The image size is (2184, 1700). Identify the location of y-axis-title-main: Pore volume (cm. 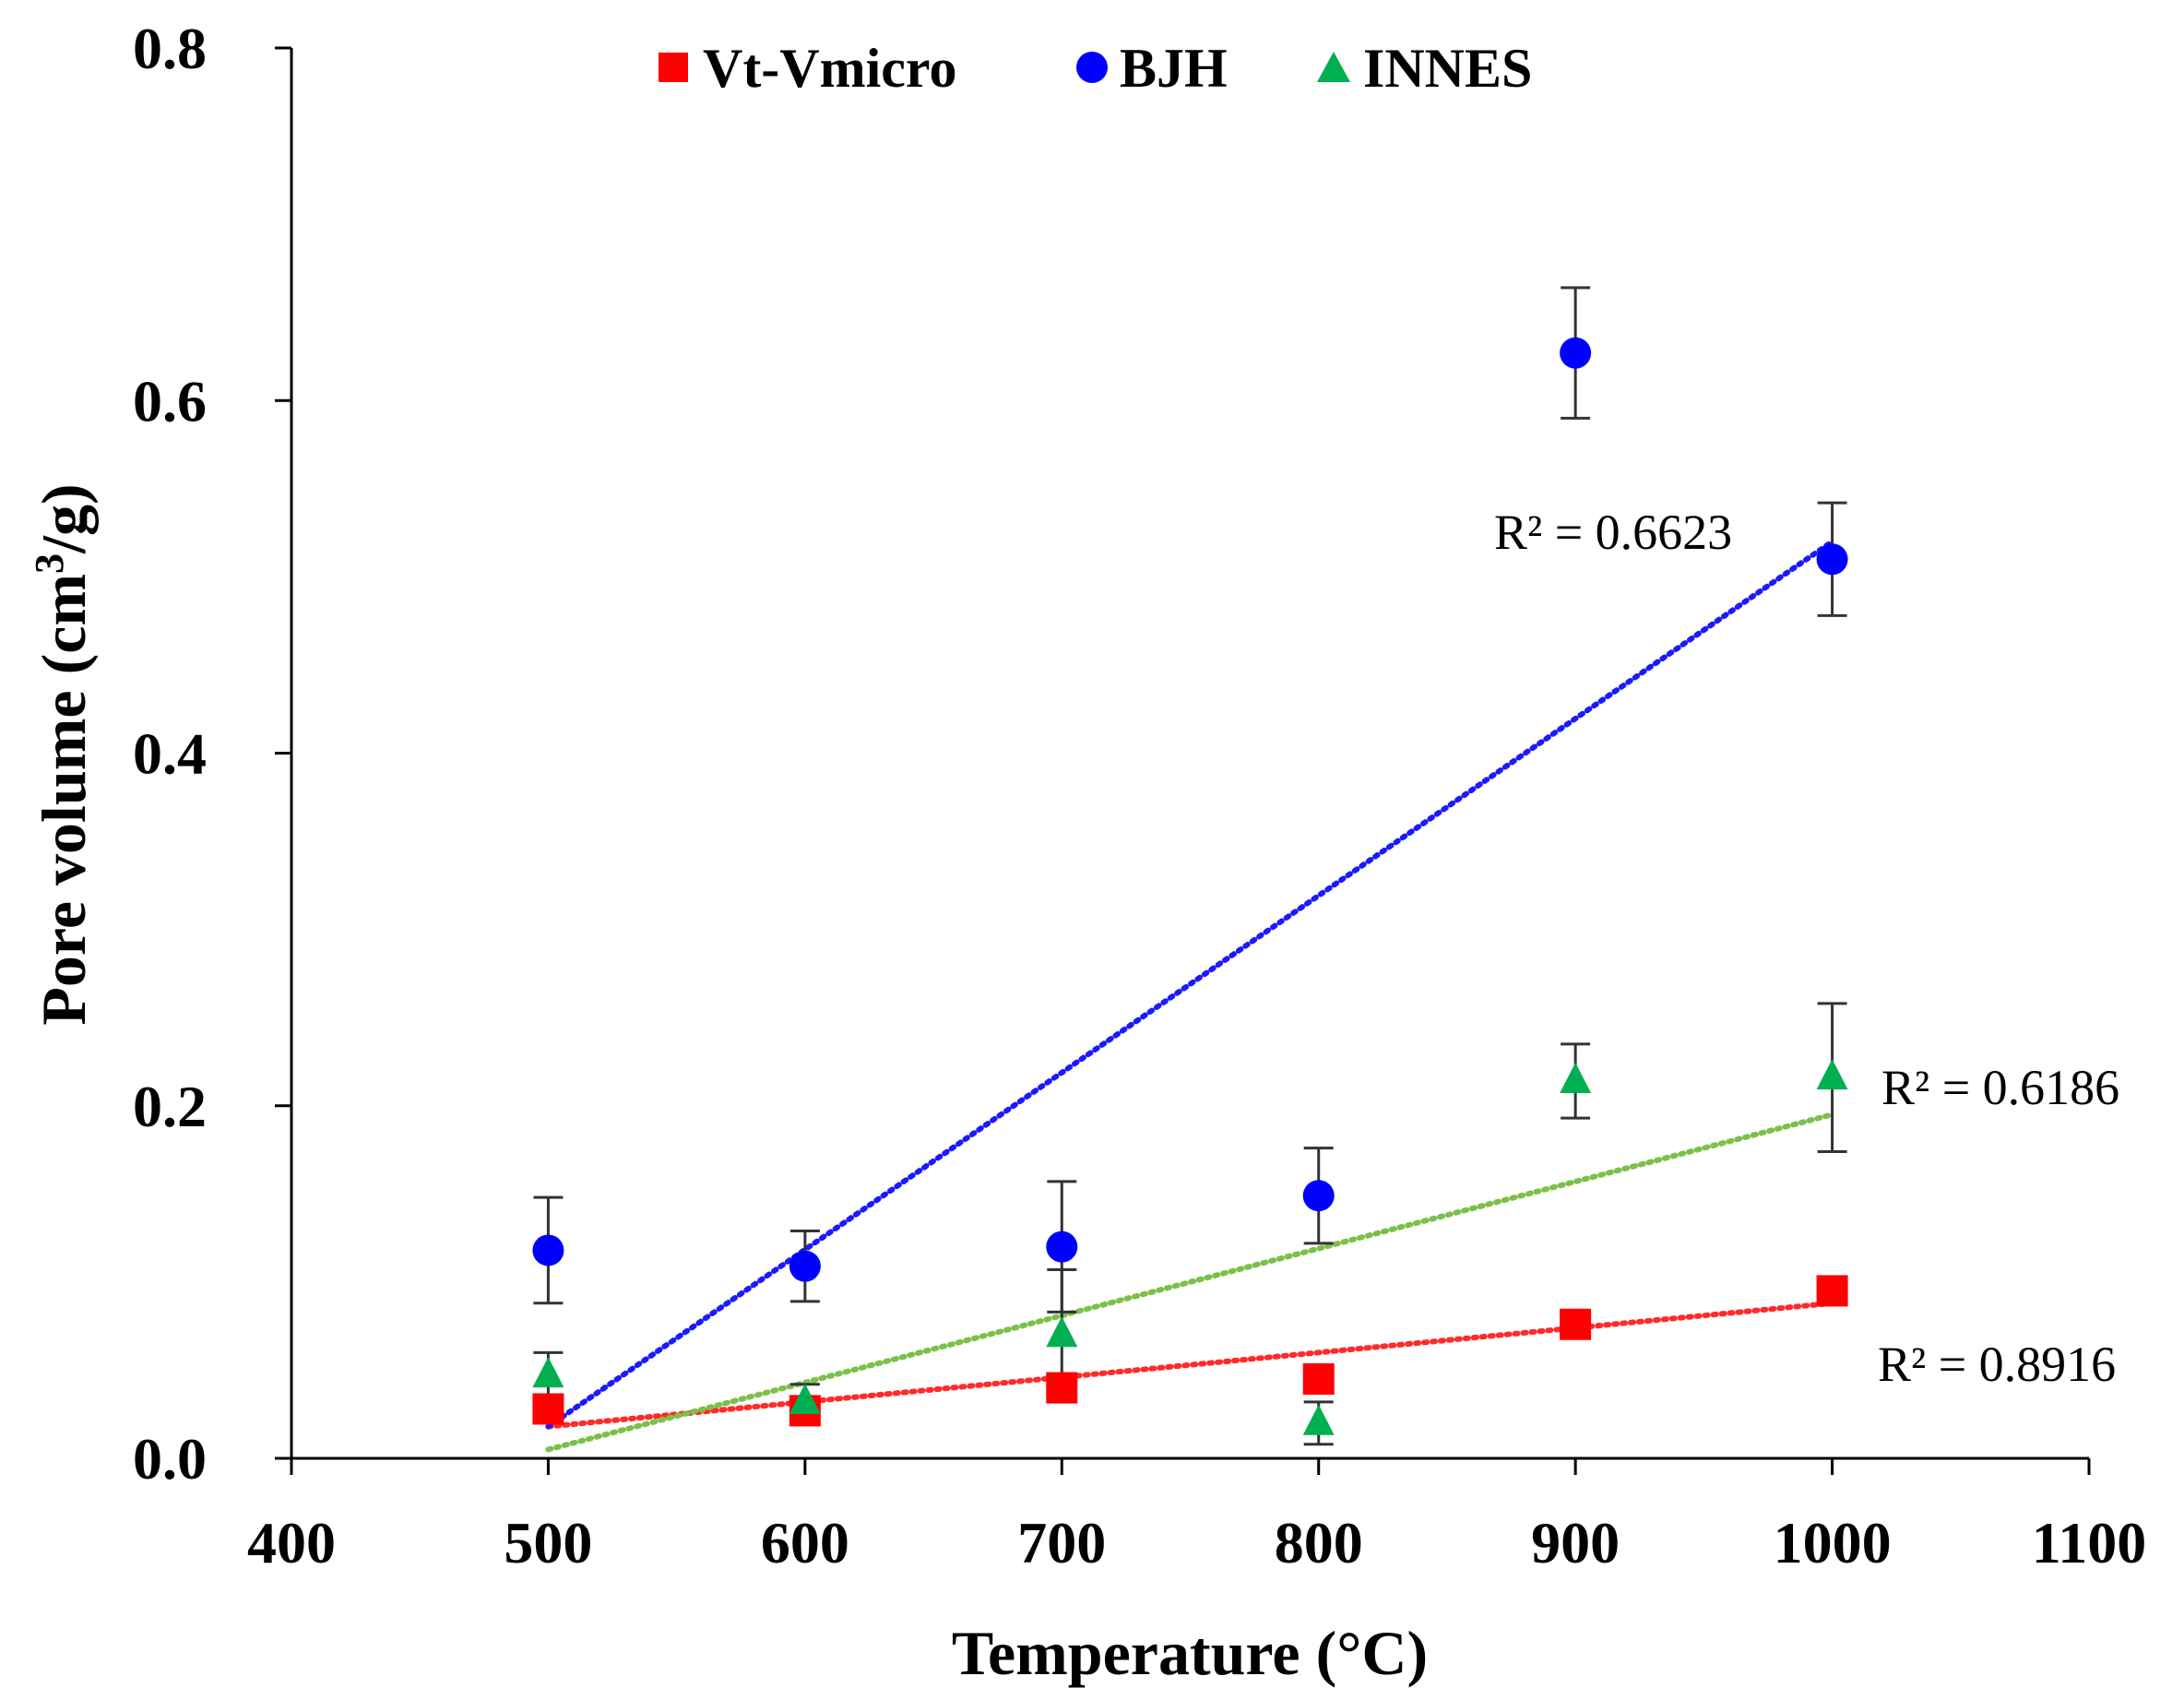
(64, 800).